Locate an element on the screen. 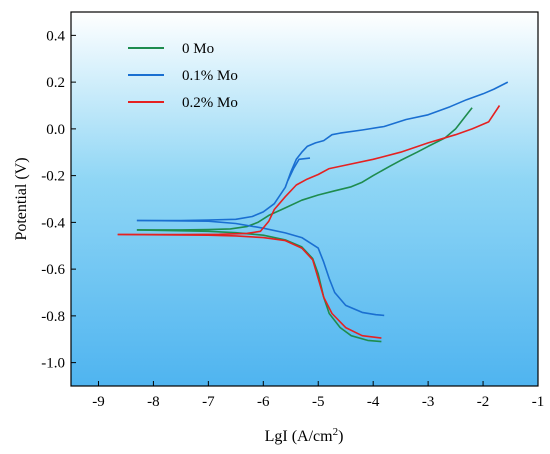 The image size is (550, 454). y-tick-label: 0.0 is located at coordinates (55, 130).